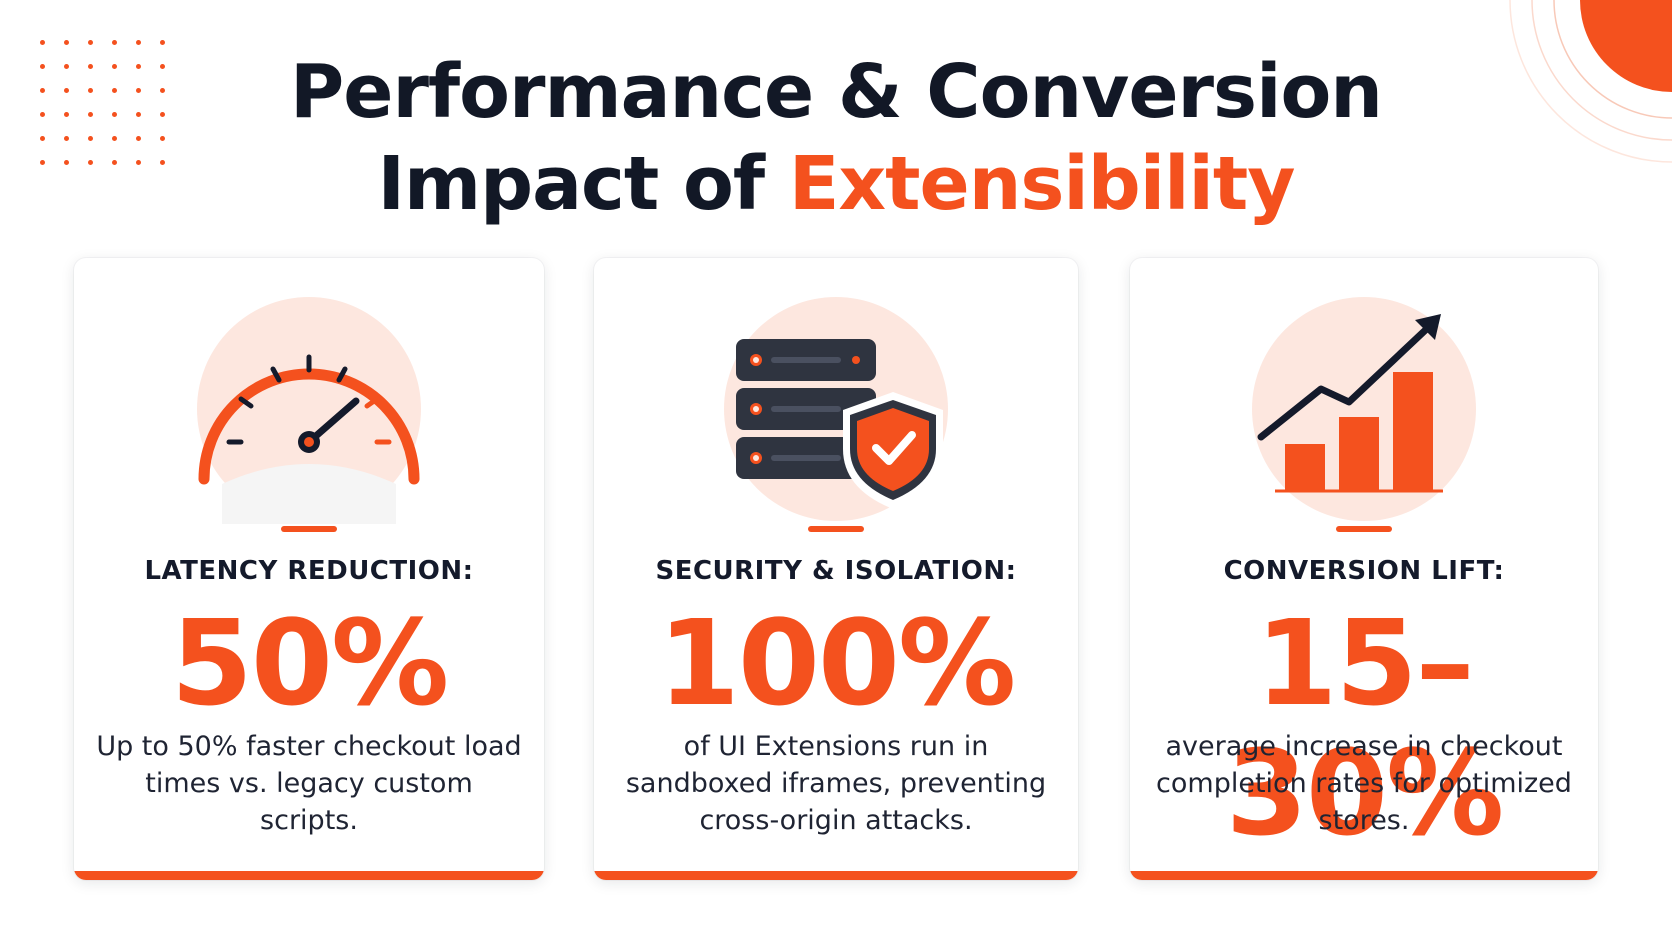 This screenshot has height=941, width=1672. What do you see at coordinates (112, 112) in the screenshot?
I see `decorative-dot-grid` at bounding box center [112, 112].